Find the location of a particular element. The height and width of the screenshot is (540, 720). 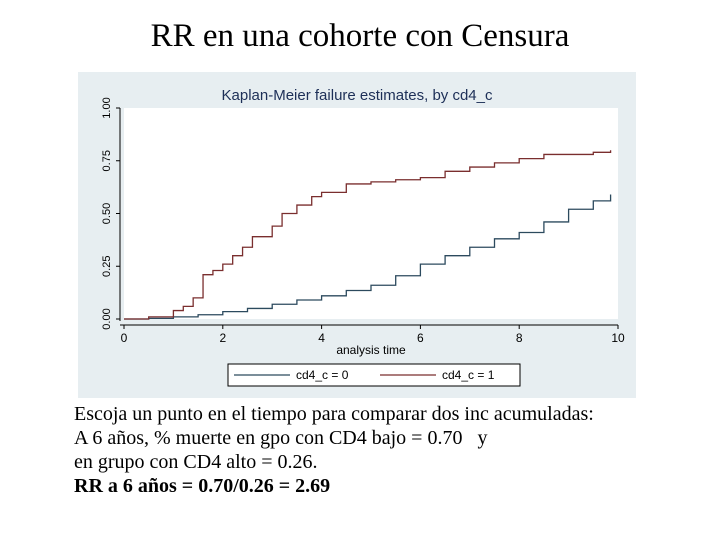

y-tick-label: 0.25 is located at coordinates (107, 266).